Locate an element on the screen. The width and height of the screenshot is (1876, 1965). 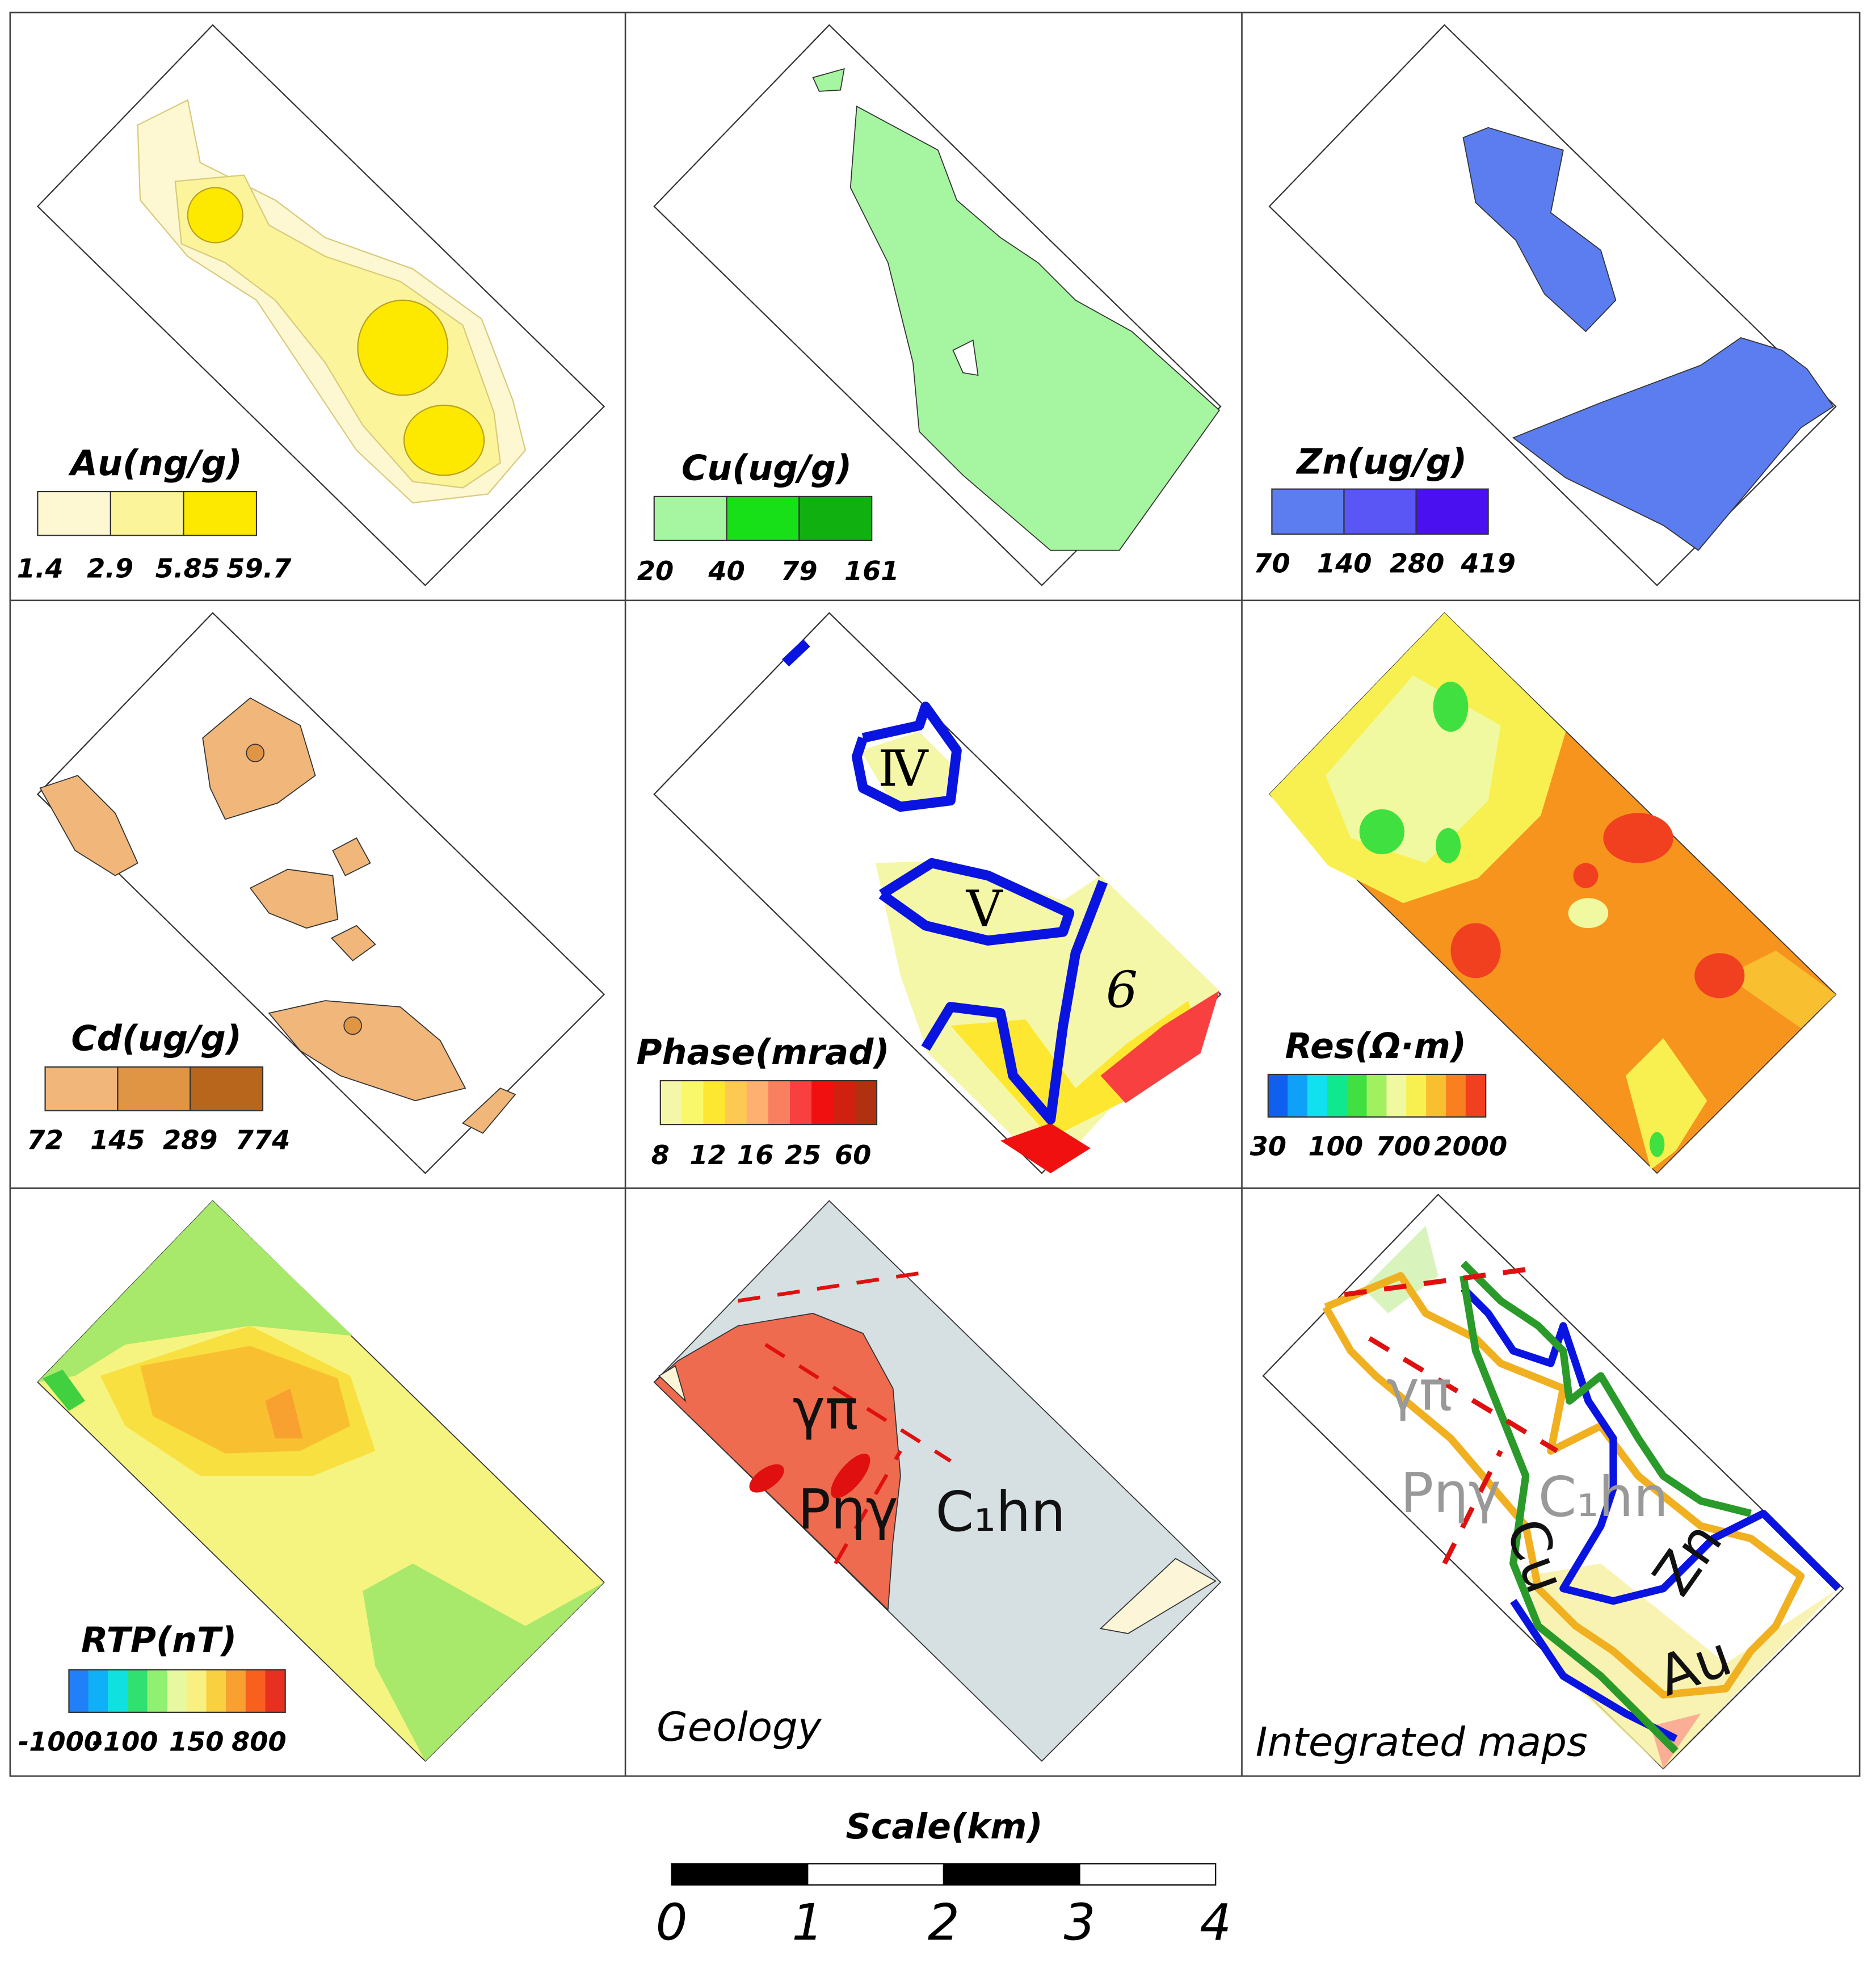
map-label: 6 is located at coordinates (1122, 990).